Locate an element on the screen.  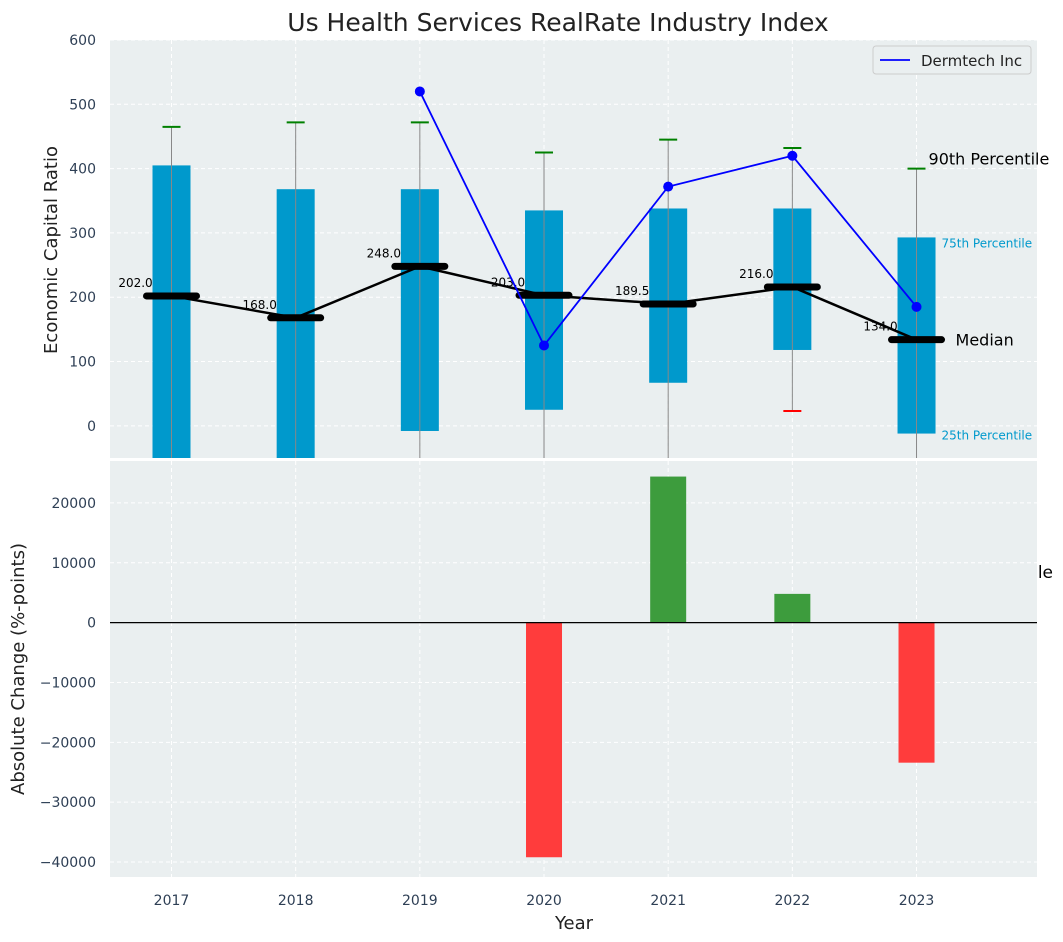
median-value-label: 168.0 is located at coordinates (259, 305).